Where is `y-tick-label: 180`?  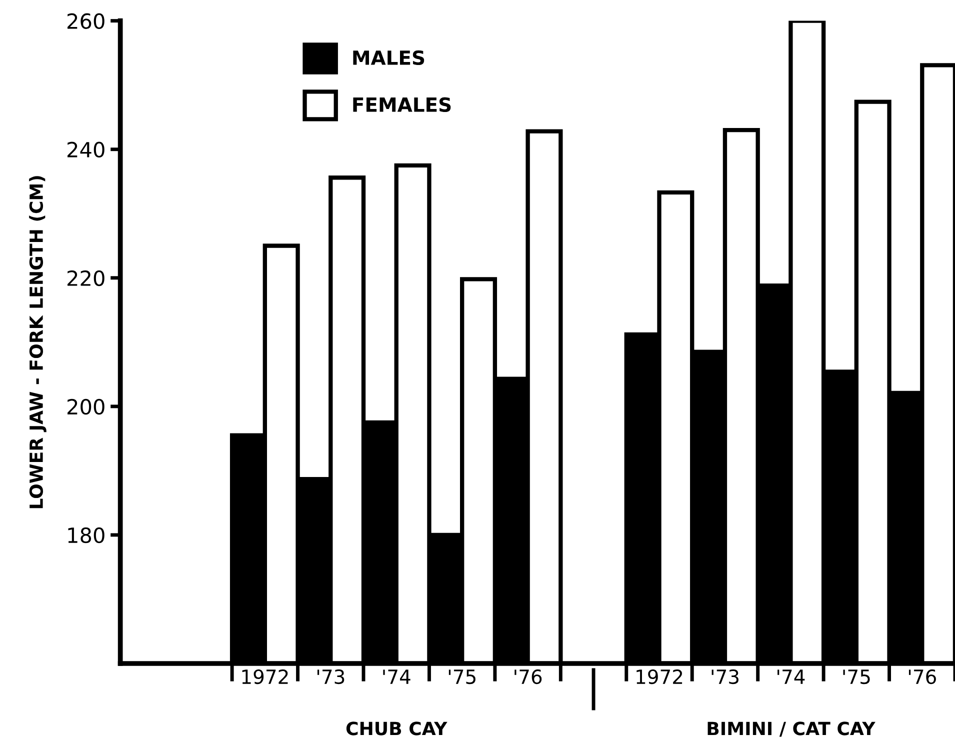 y-tick-label: 180 is located at coordinates (86, 535).